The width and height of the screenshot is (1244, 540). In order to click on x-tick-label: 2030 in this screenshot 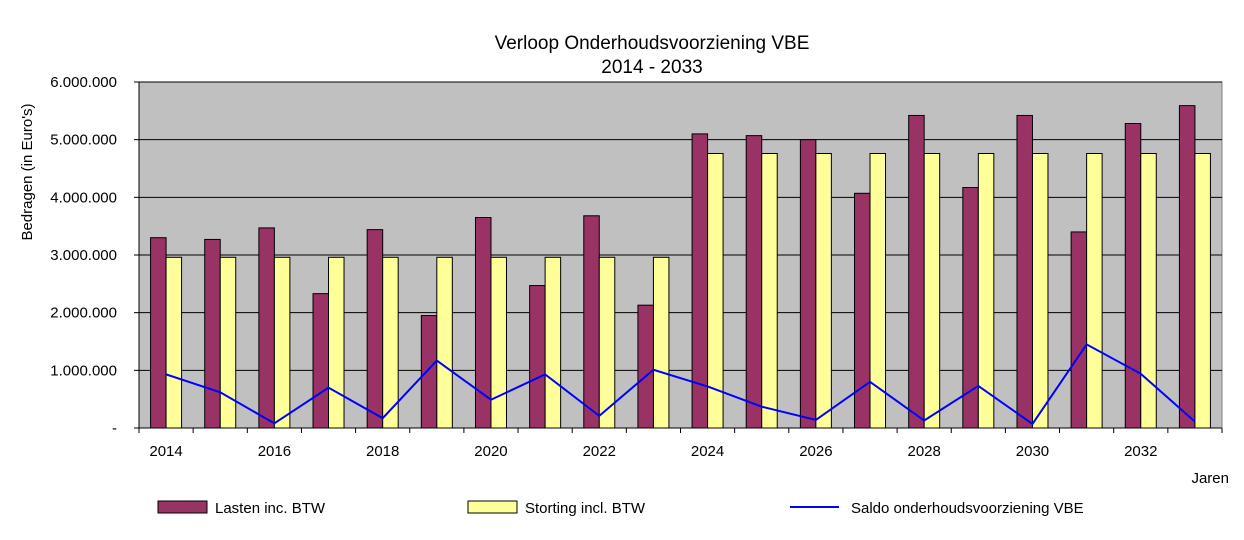, I will do `click(1032, 451)`.